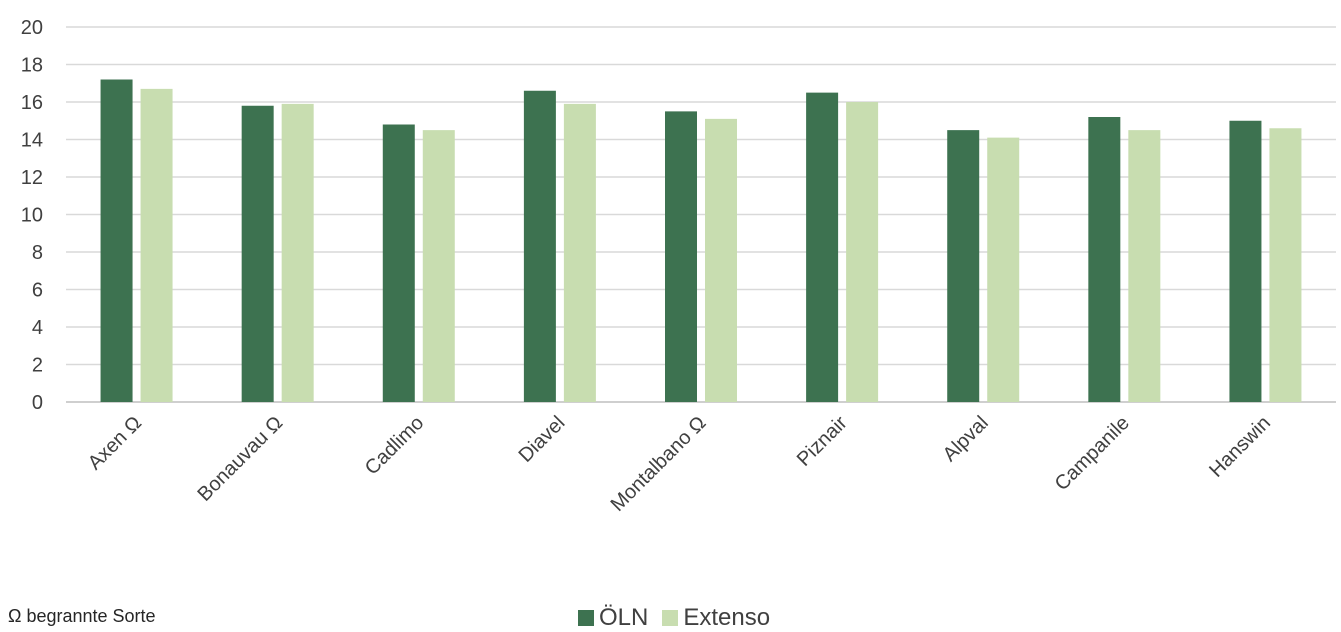 The width and height of the screenshot is (1341, 632). What do you see at coordinates (586, 618) in the screenshot?
I see `legend-swatch-oeln` at bounding box center [586, 618].